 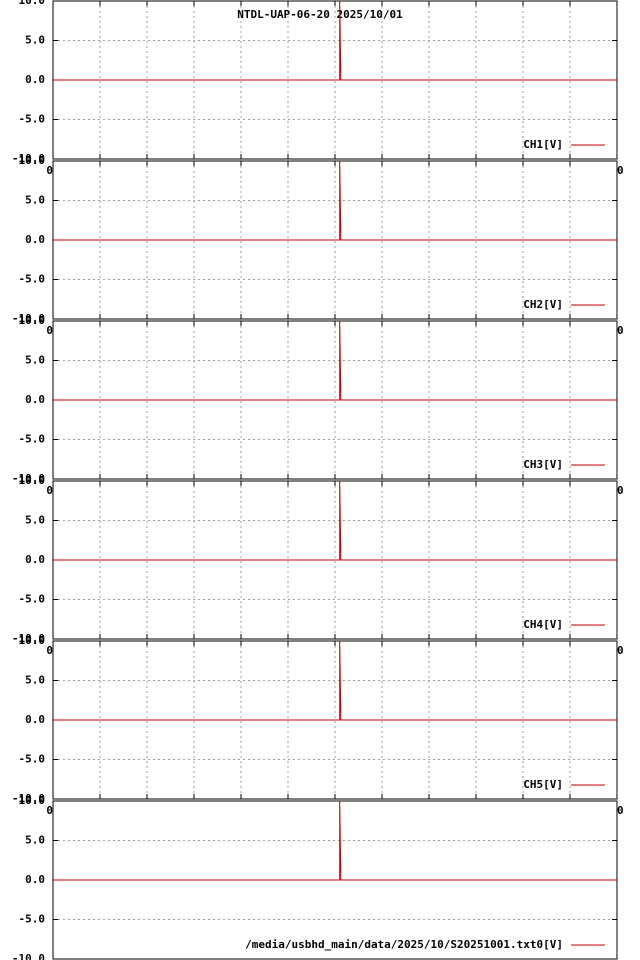 What do you see at coordinates (320, 14) in the screenshot?
I see `chart-title: NTDL-UAP-06-20 2025/10/01` at bounding box center [320, 14].